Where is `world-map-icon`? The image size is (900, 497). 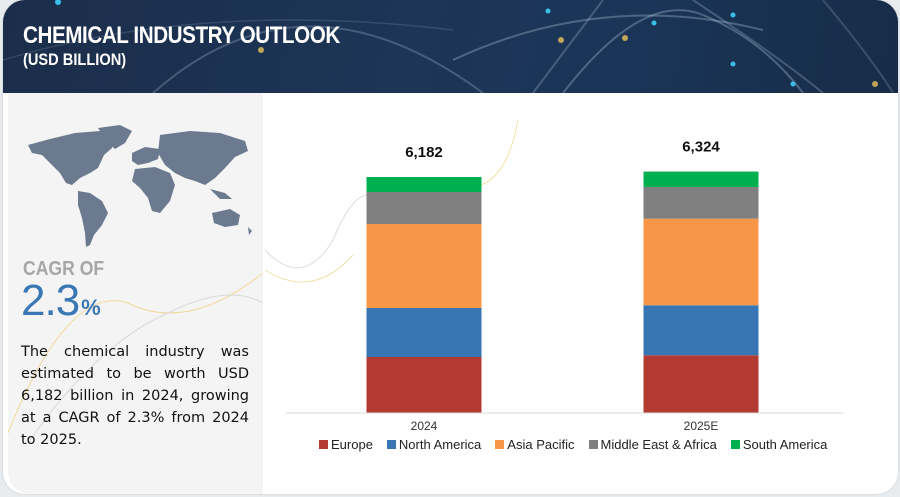
world-map-icon is located at coordinates (140, 186).